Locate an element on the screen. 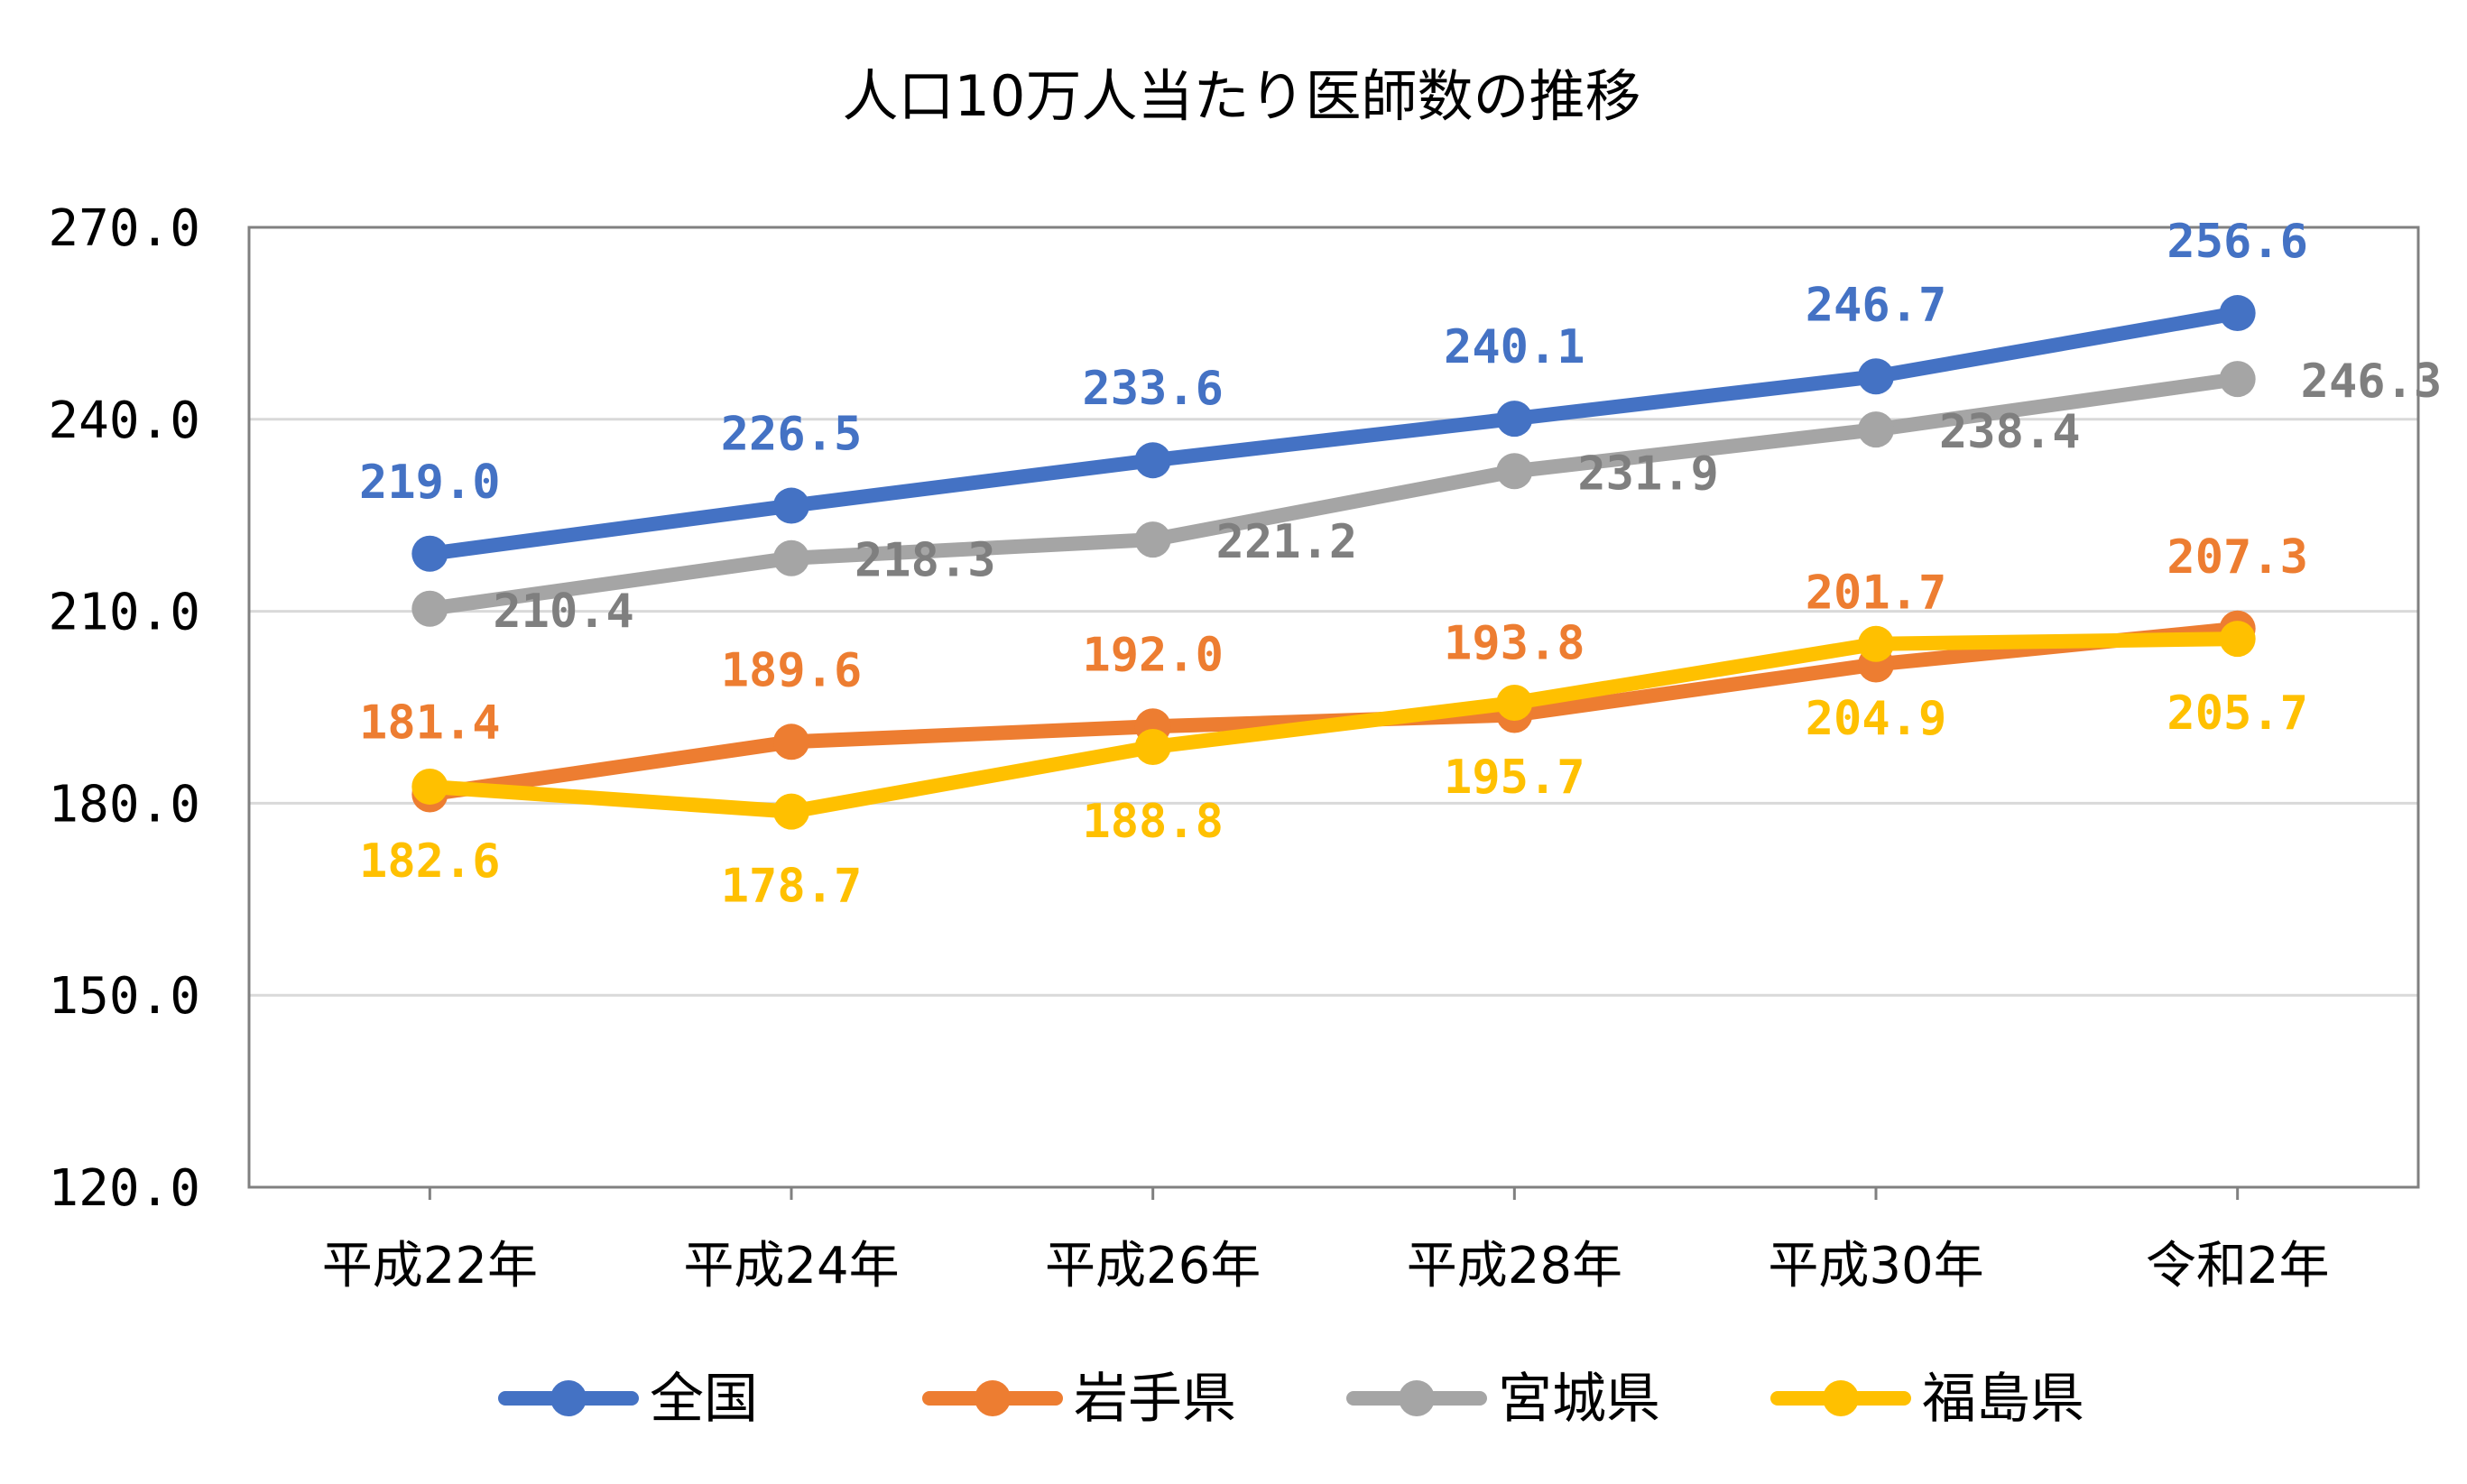 This screenshot has height=1484, width=2467. data-label: 226.5 is located at coordinates (792, 435).